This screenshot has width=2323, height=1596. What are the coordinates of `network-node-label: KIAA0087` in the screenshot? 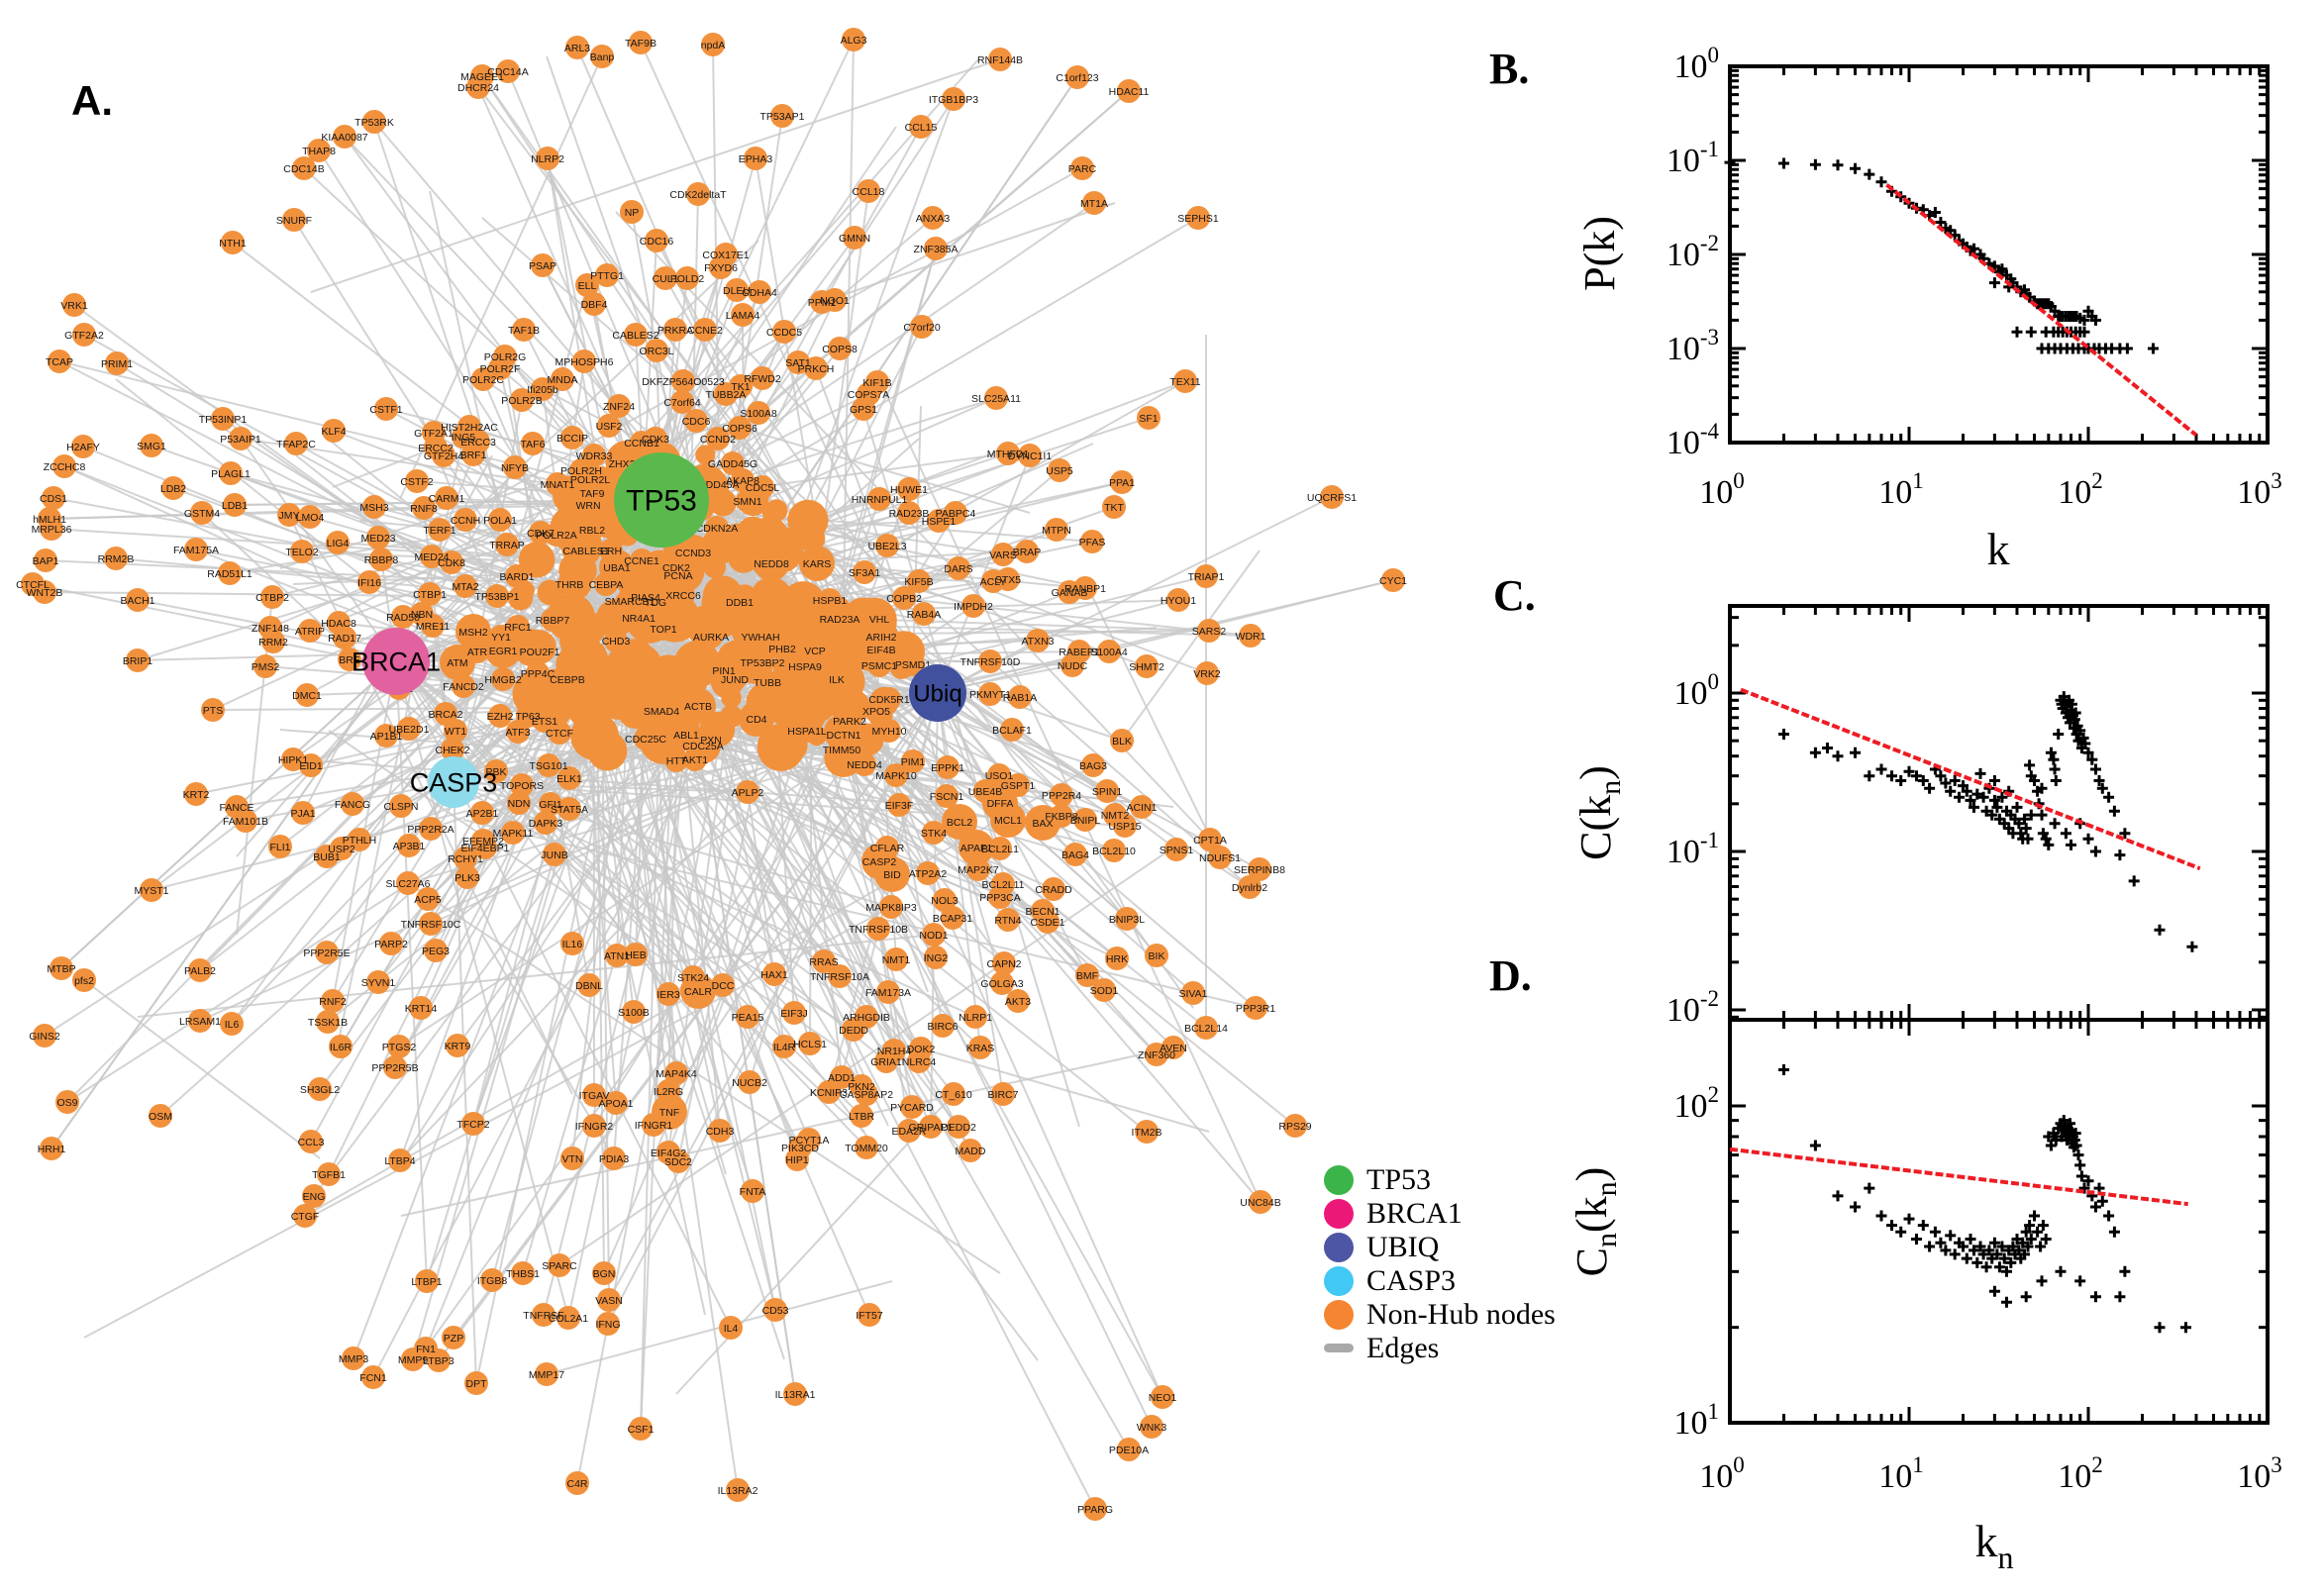 It's located at (344, 138).